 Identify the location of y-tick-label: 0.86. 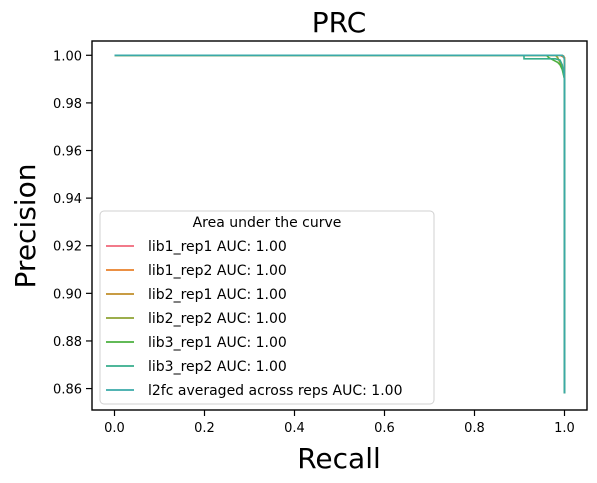
(67, 390).